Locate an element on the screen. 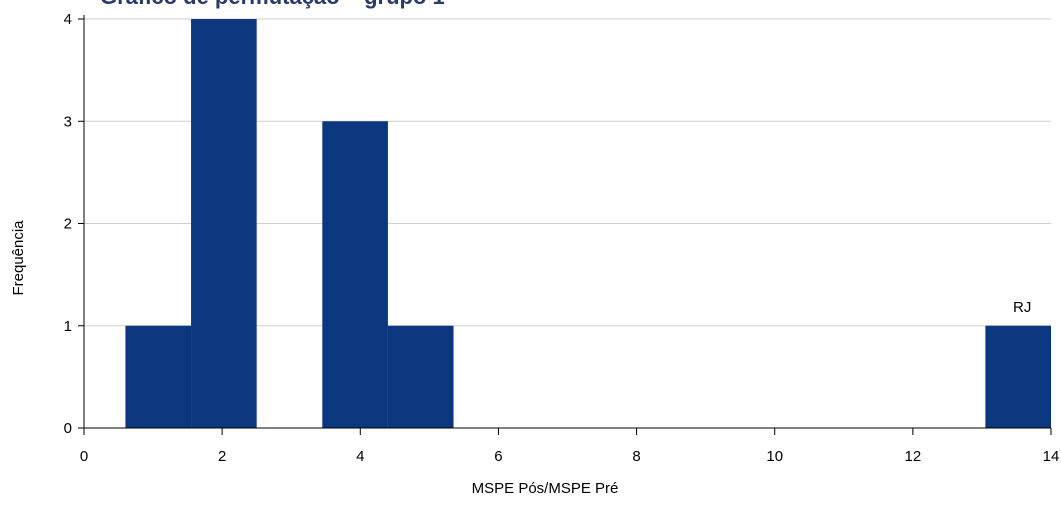 Image resolution: width=1061 pixels, height=510 pixels. y-tick-label: 0 is located at coordinates (68, 428).